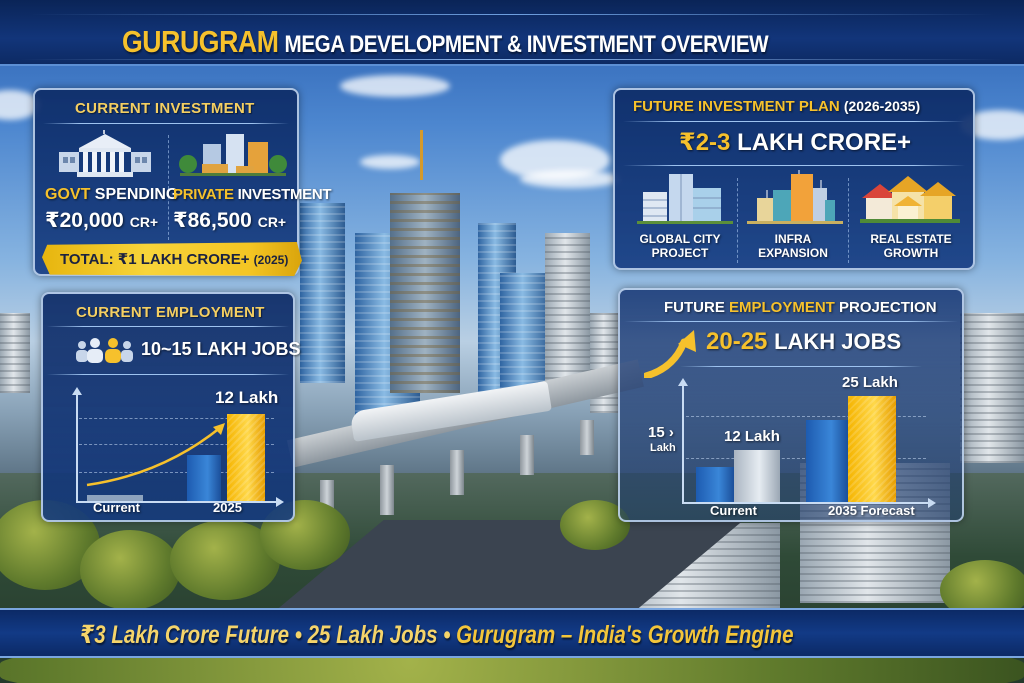  What do you see at coordinates (200, 41) in the screenshot?
I see `title-highlight: GURUGRAM` at bounding box center [200, 41].